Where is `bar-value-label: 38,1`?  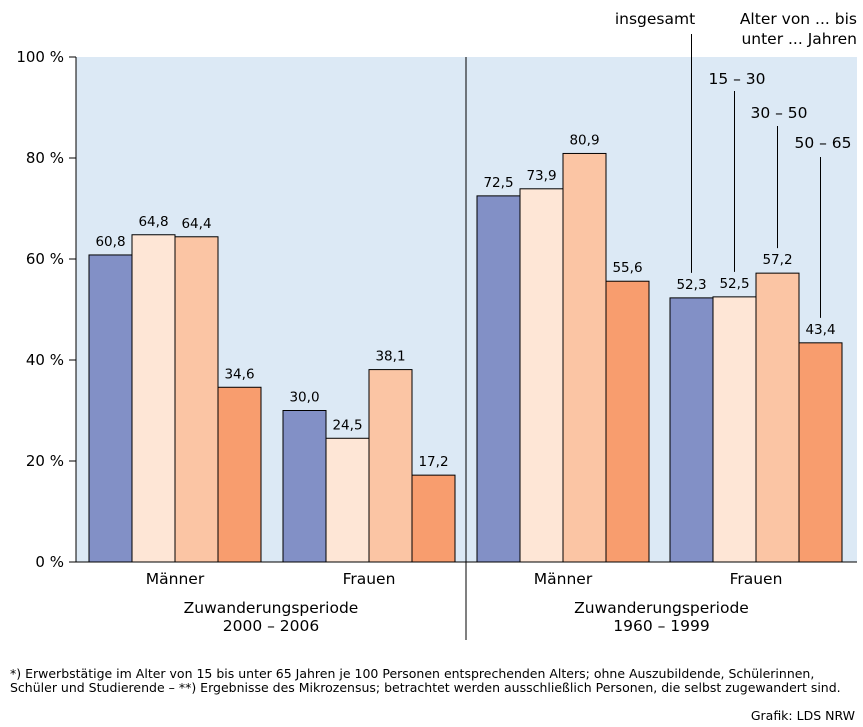
bar-value-label: 38,1 is located at coordinates (390, 357).